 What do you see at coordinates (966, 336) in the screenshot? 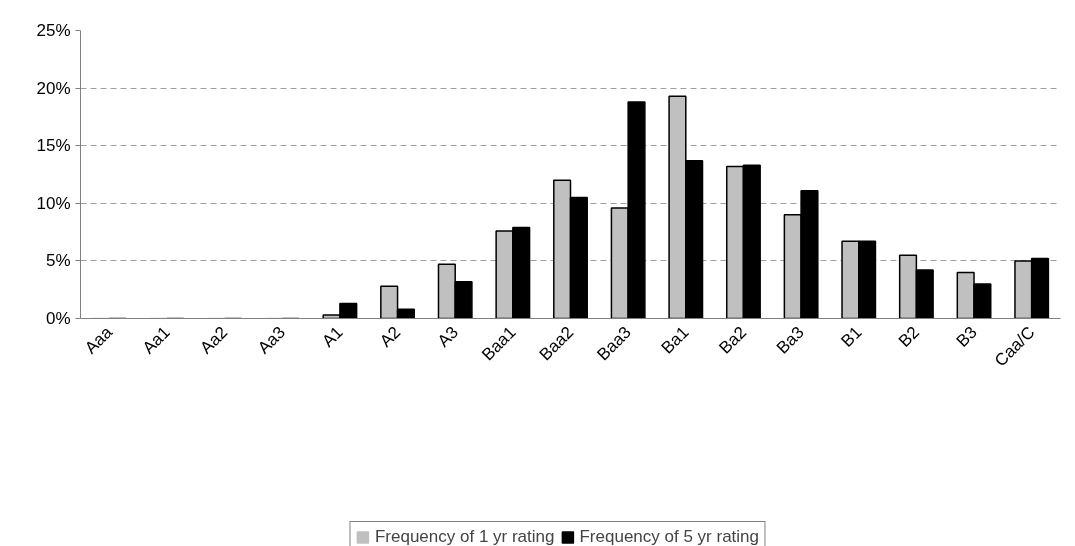
I see `x-tick-label: B3` at bounding box center [966, 336].